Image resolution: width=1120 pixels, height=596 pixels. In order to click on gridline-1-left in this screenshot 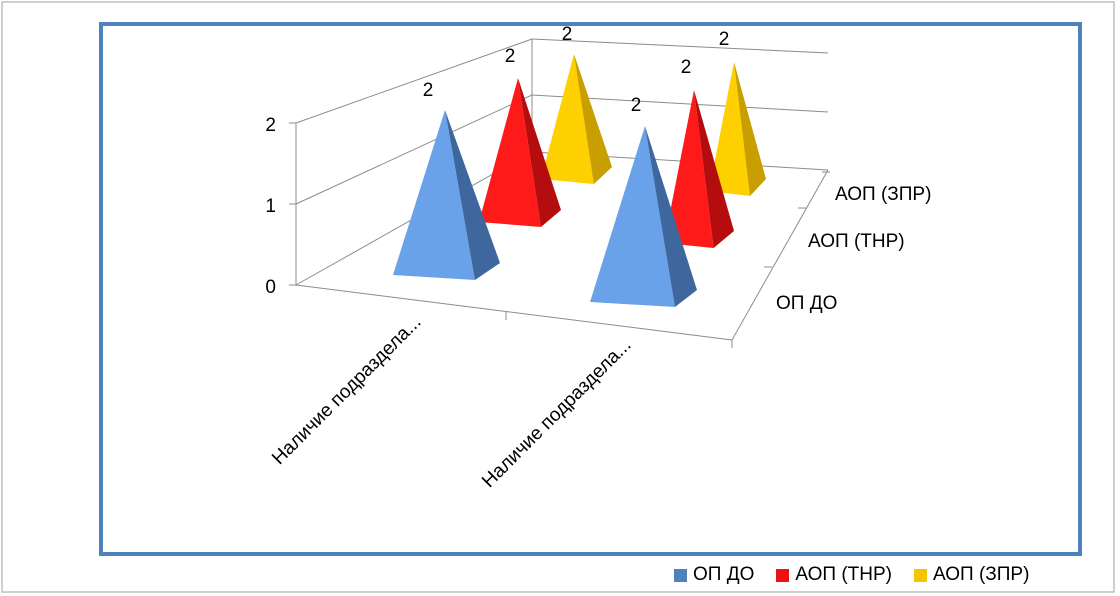, I will do `click(414, 149)`.